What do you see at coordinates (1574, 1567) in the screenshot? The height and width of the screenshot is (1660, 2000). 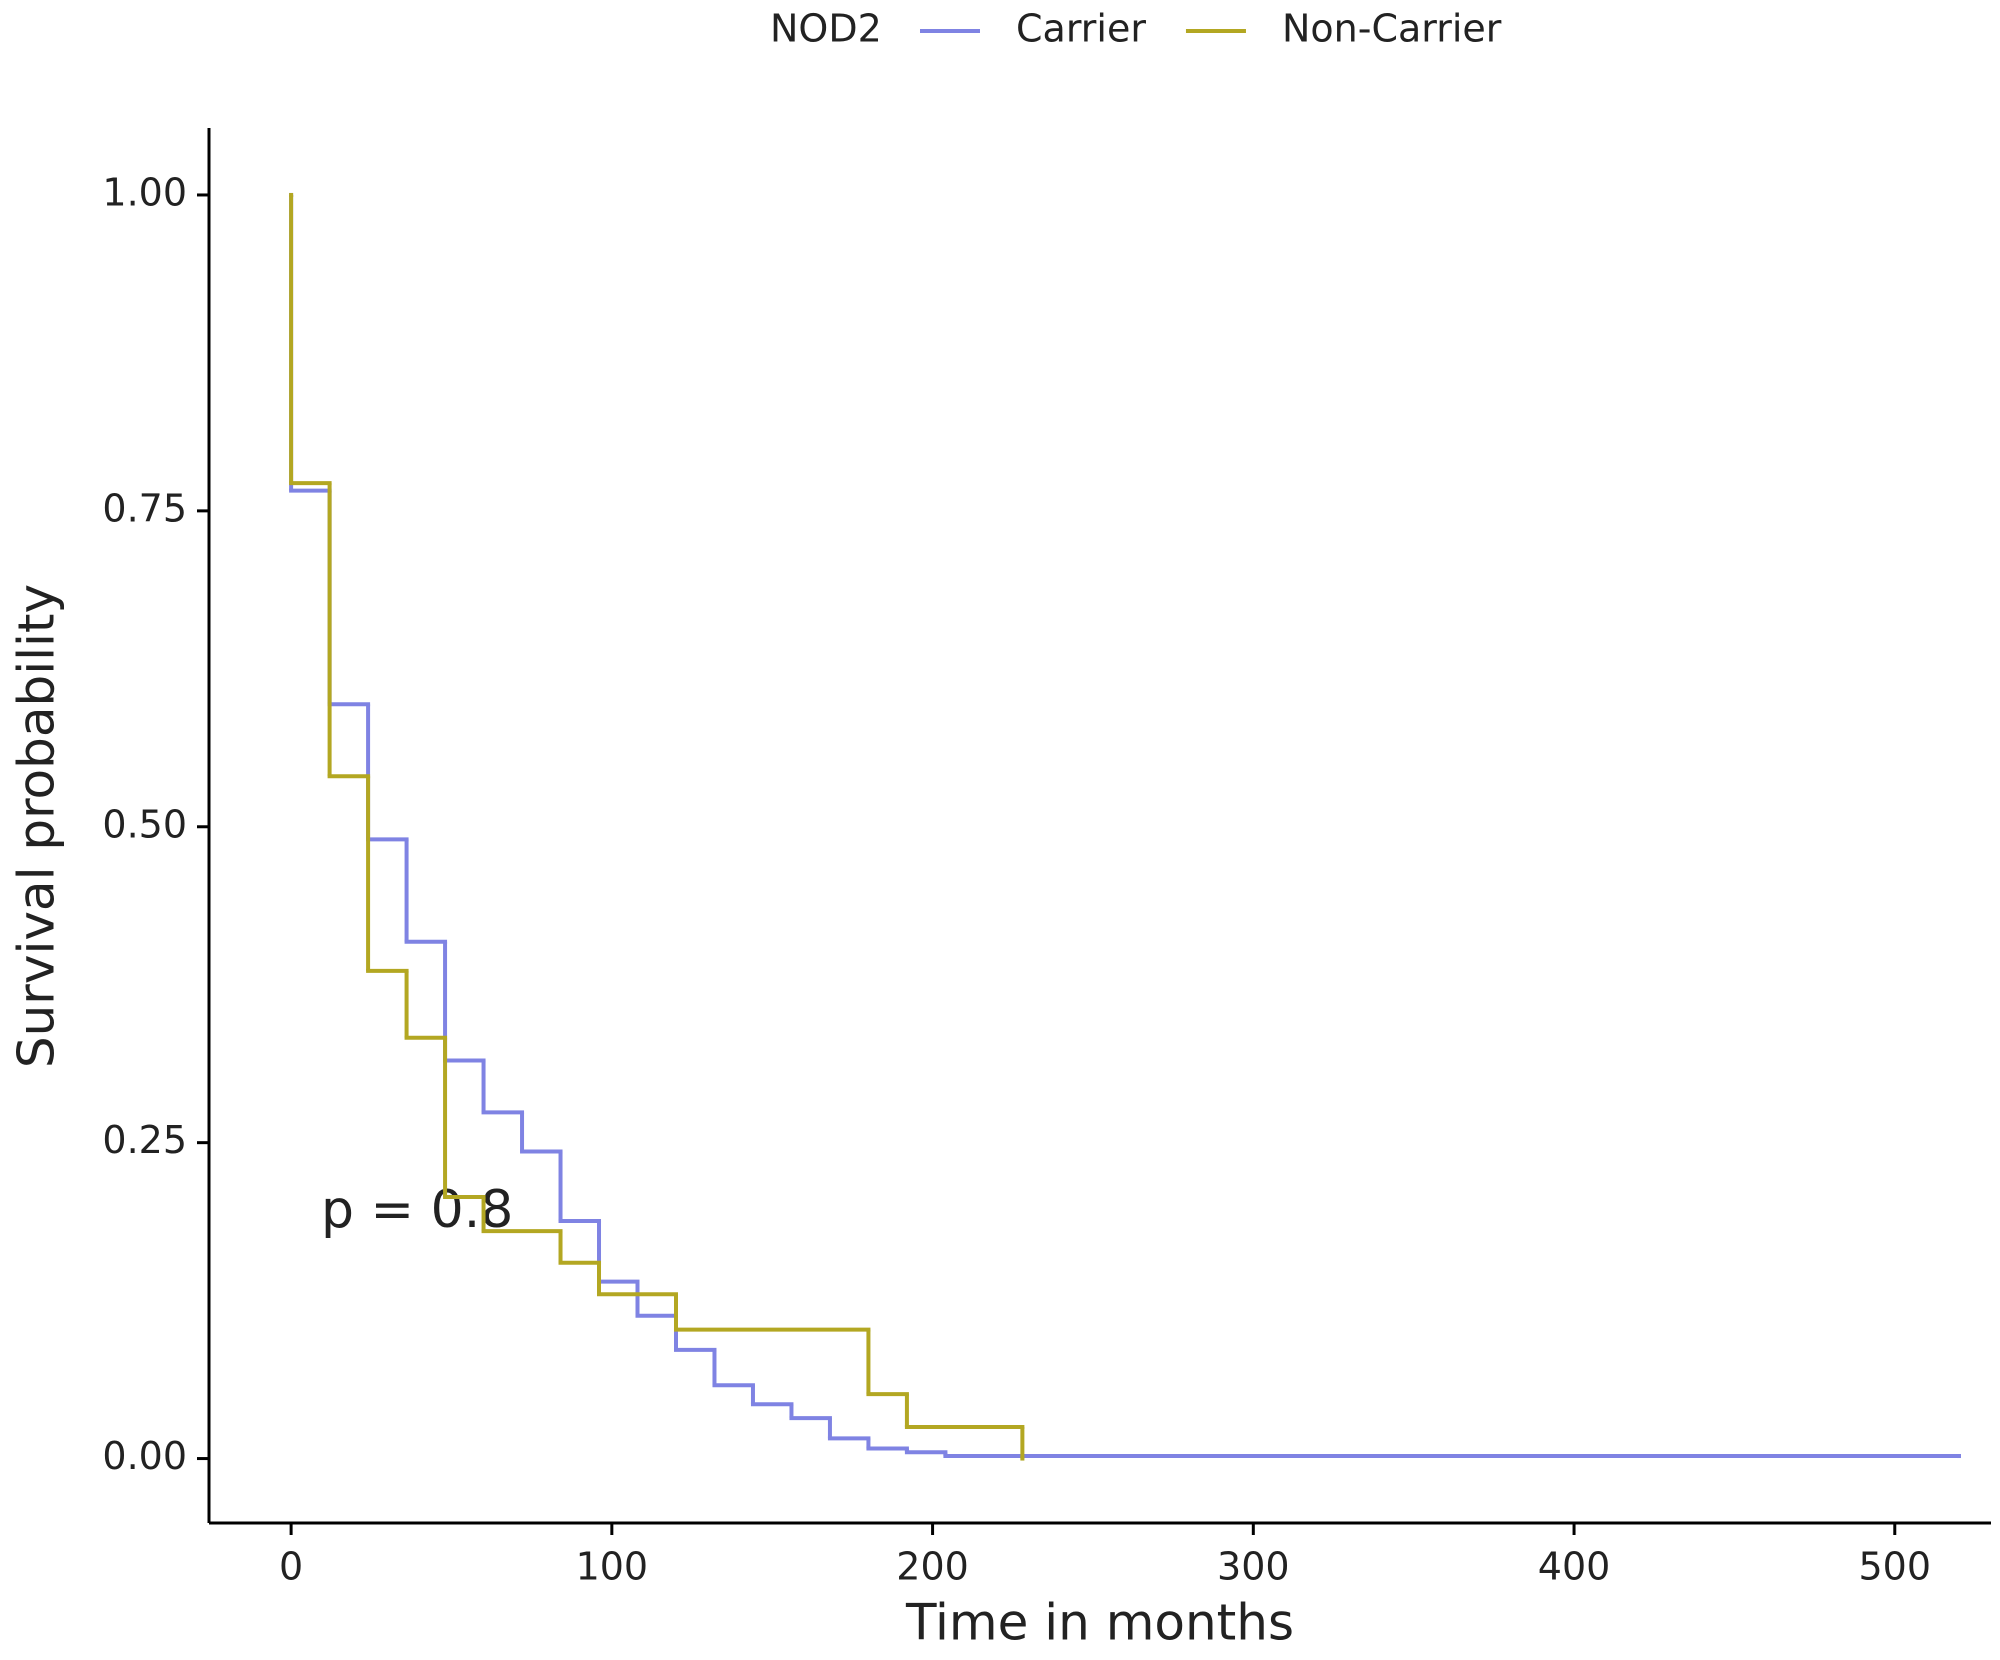 I see `x-tick-label: 400` at bounding box center [1574, 1567].